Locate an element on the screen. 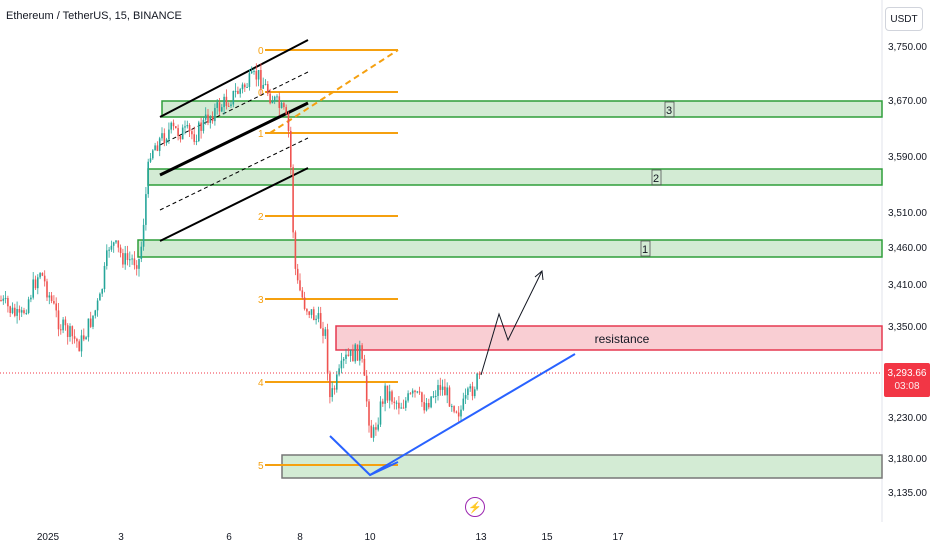 The image size is (932, 550). fib-level-label: 4 is located at coordinates (261, 383).